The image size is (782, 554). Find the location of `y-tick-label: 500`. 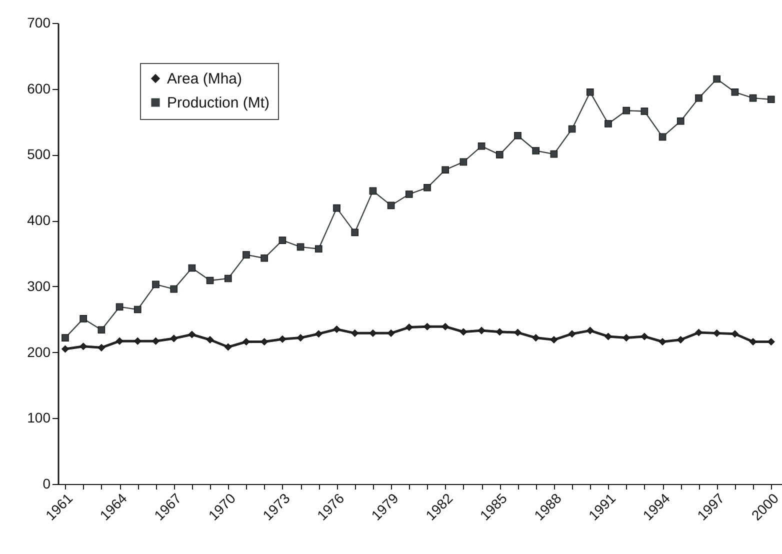

y-tick-label: 500 is located at coordinates (39, 154).